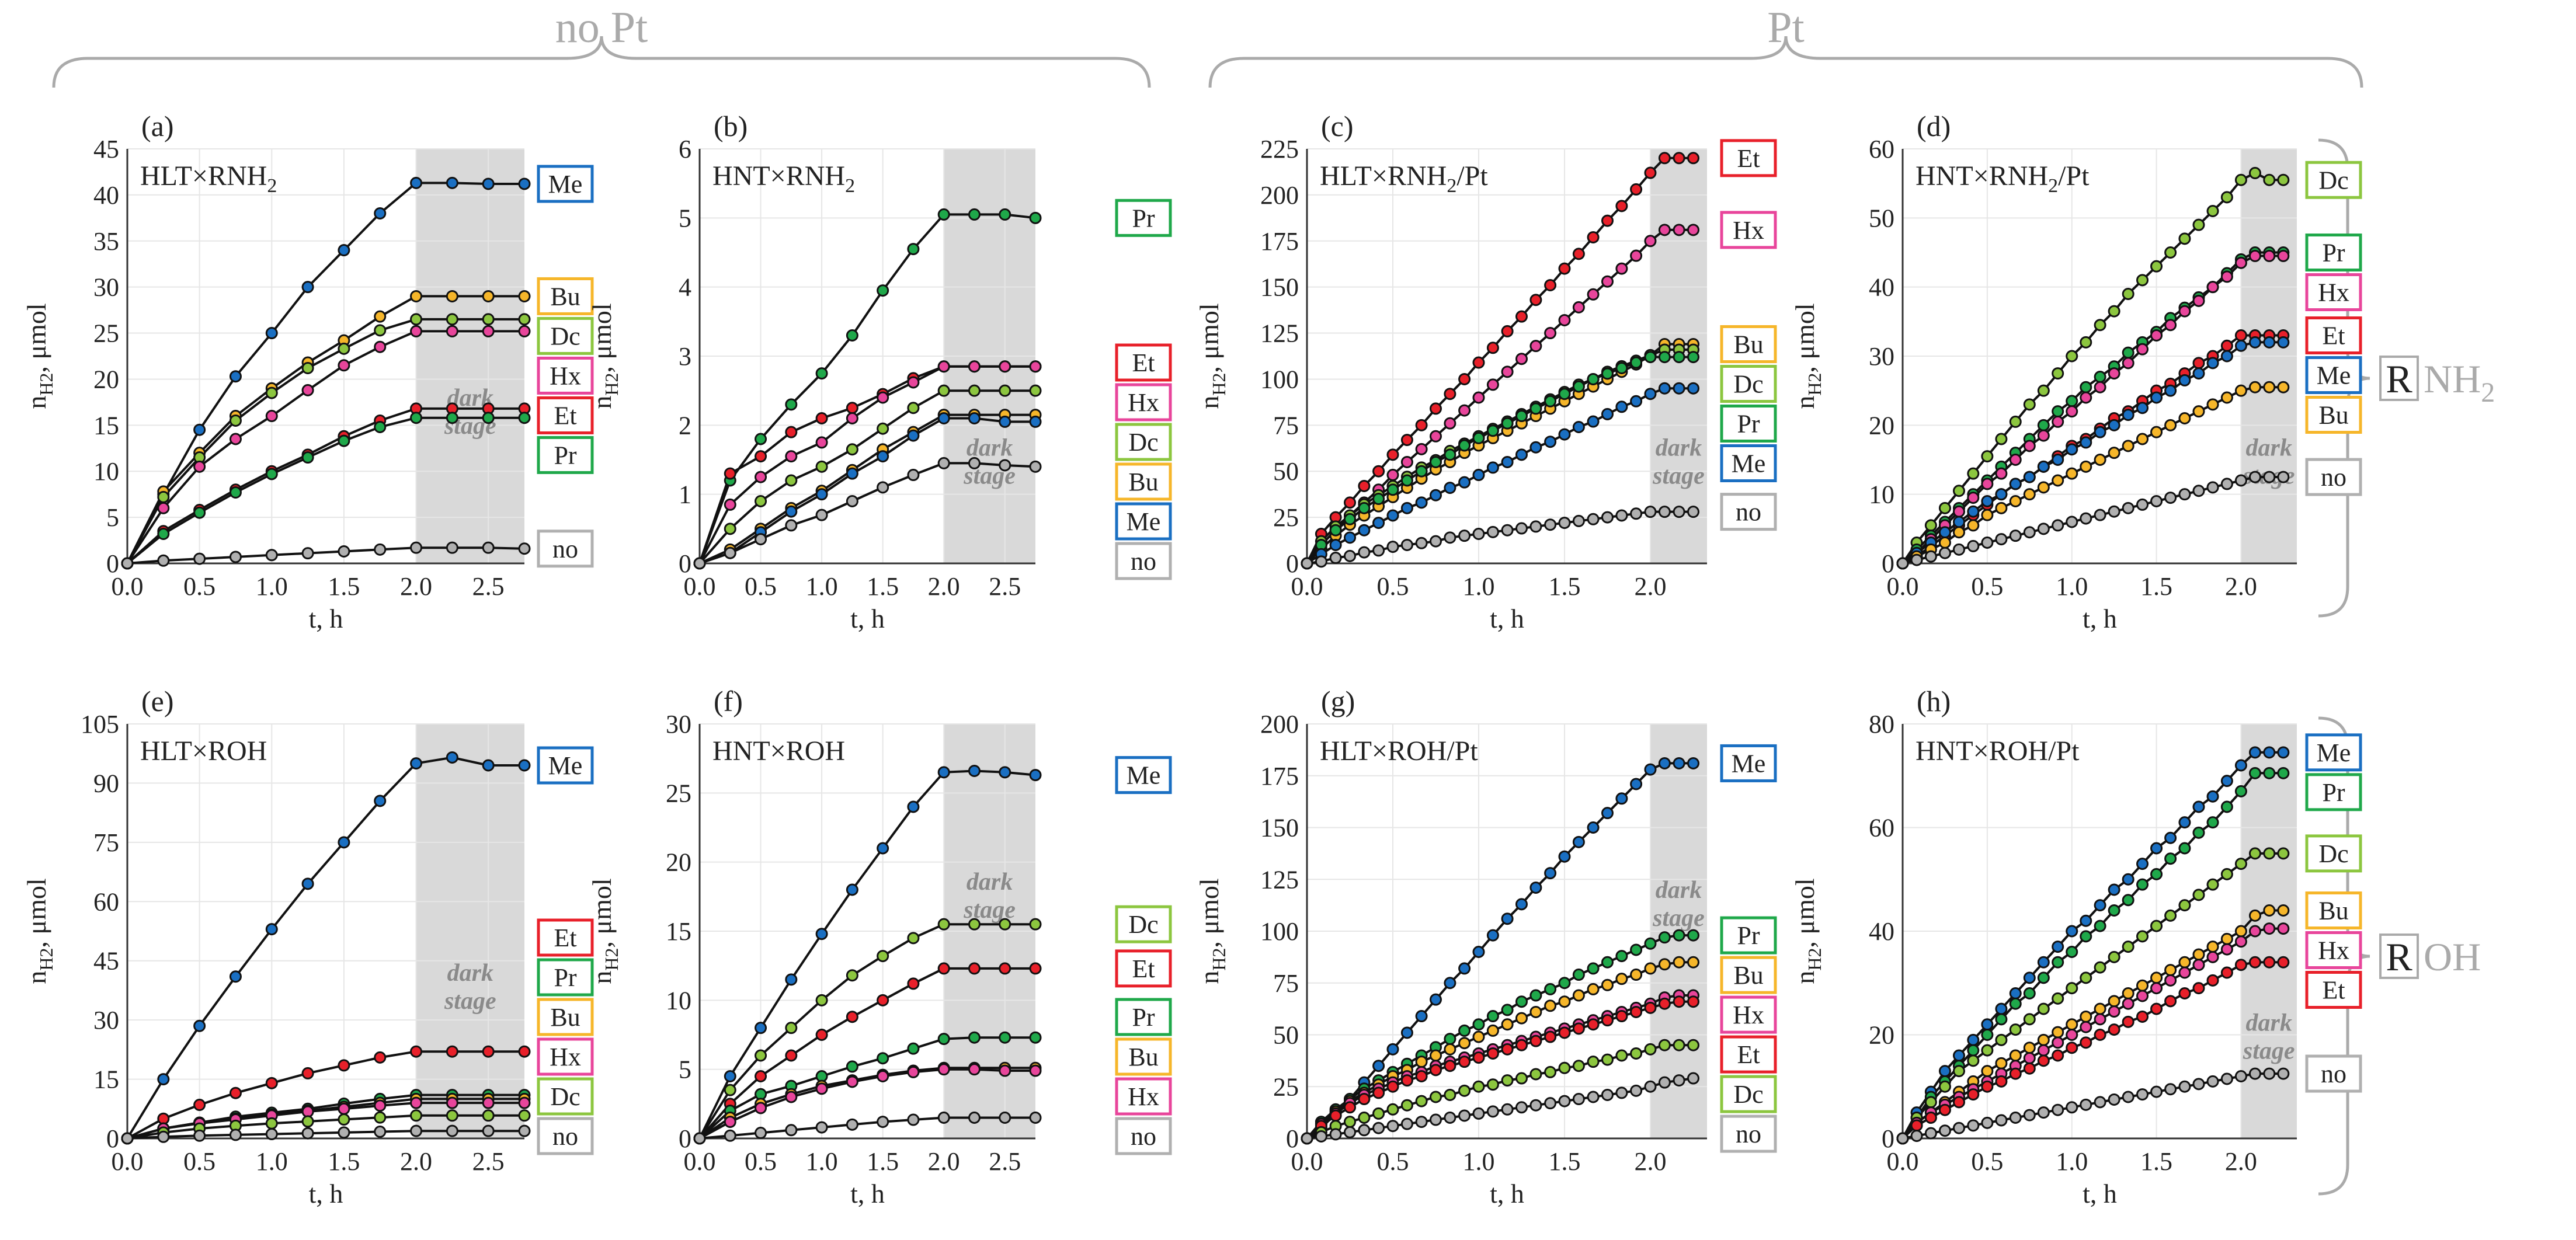 The height and width of the screenshot is (1240, 2576). Describe the element at coordinates (2003, 179) in the screenshot. I see `panel-title: HNT×RNH2/Pt` at that location.